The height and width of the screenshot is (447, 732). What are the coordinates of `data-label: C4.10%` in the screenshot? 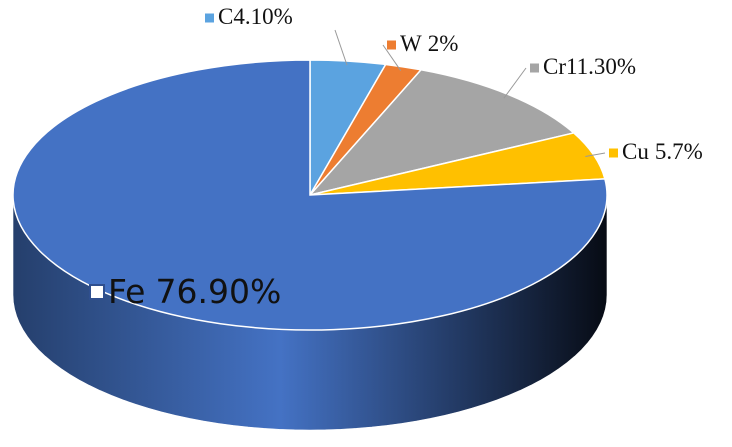 It's located at (255, 16).